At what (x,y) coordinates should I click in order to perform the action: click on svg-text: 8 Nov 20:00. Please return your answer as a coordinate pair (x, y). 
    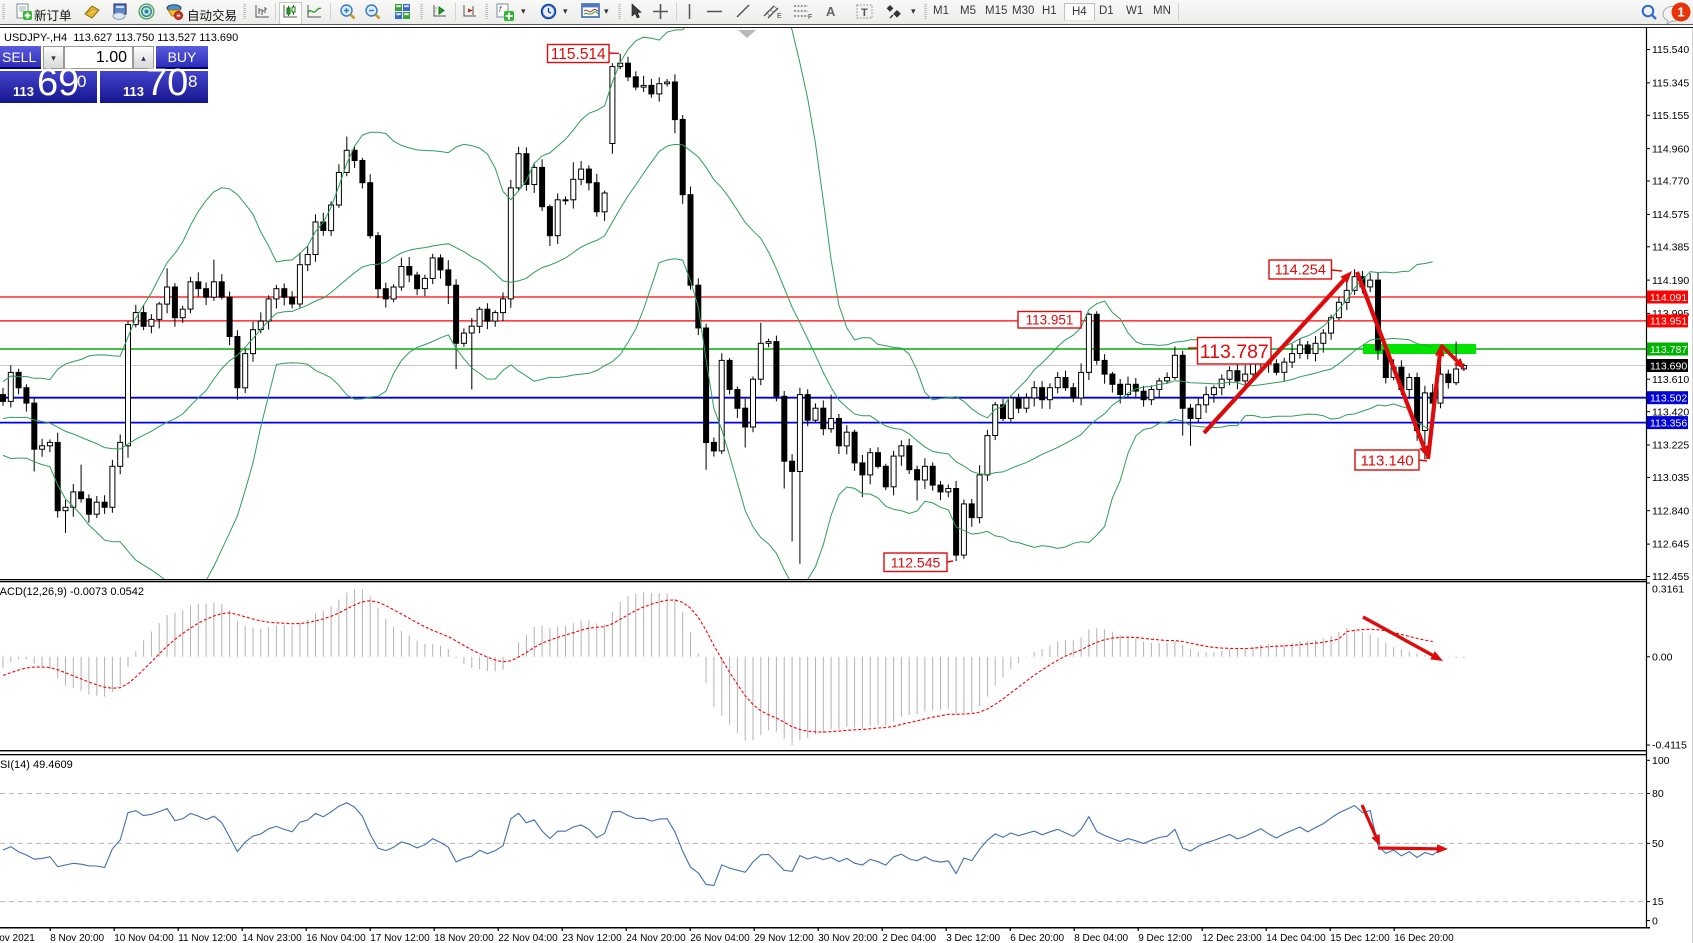
    Looking at the image, I should click on (77, 938).